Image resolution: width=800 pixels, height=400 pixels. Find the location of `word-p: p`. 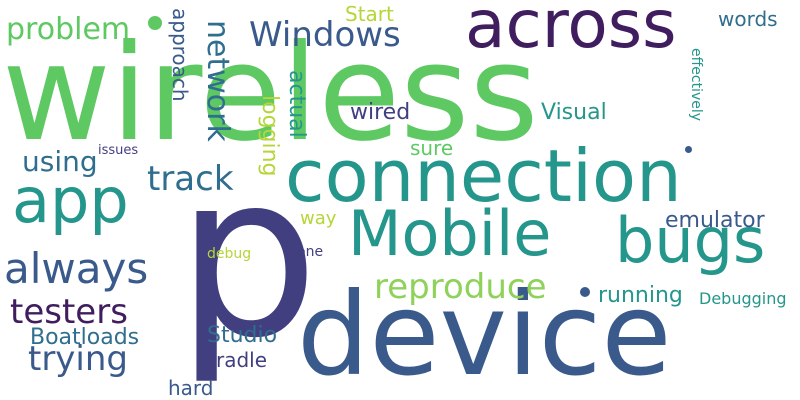

word-p: p is located at coordinates (247, 257).